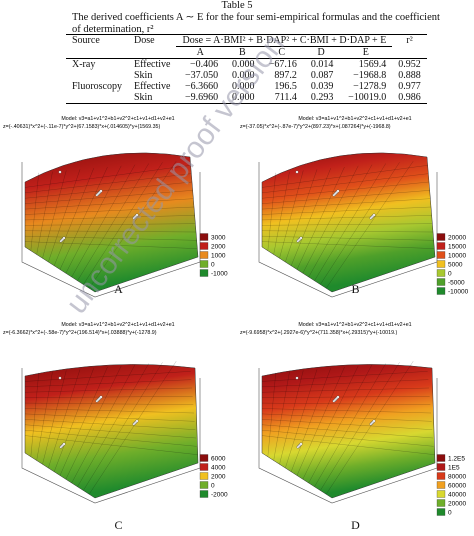  I want to click on table-row: Skin −9.6960 0.000 711.4 0.293 −10019.0 0.986, so click(246, 98).